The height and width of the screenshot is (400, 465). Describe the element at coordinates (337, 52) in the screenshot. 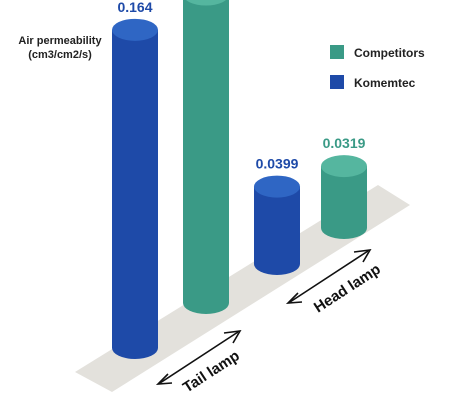

I see `legend-swatch-competitors` at that location.